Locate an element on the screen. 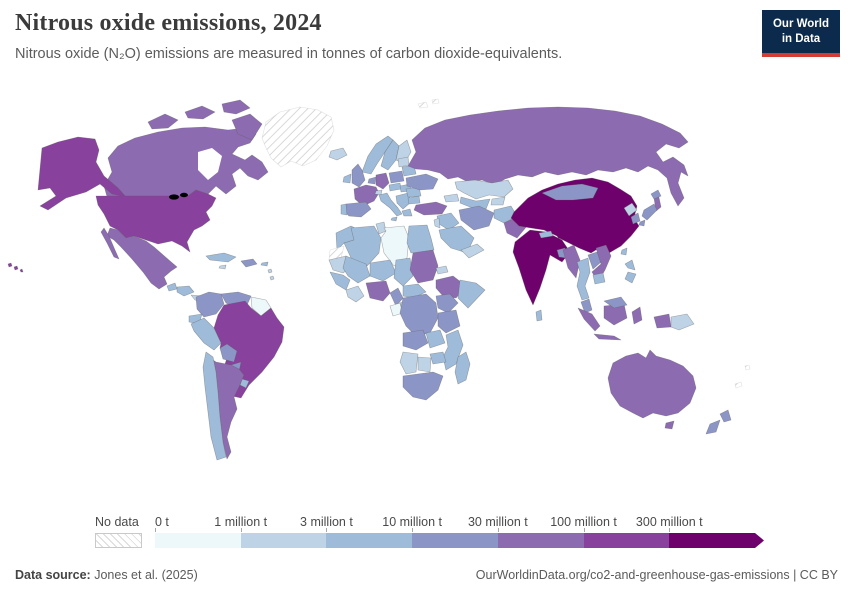 Image resolution: width=850 pixels, height=605 pixels. country-jordan-israel is located at coordinates (437, 223).